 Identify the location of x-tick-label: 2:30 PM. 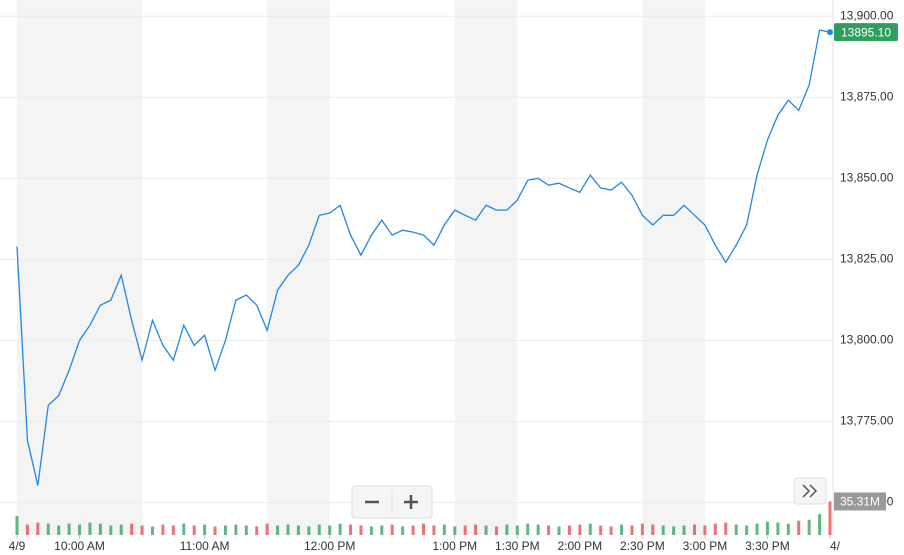
(642, 546).